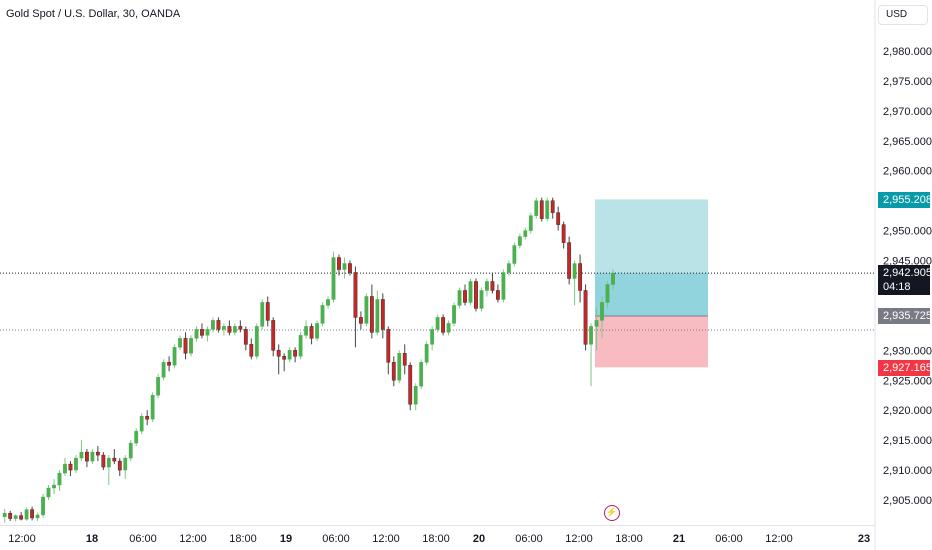  I want to click on stop-loss-price-tag: 2,927.165, so click(905, 368).